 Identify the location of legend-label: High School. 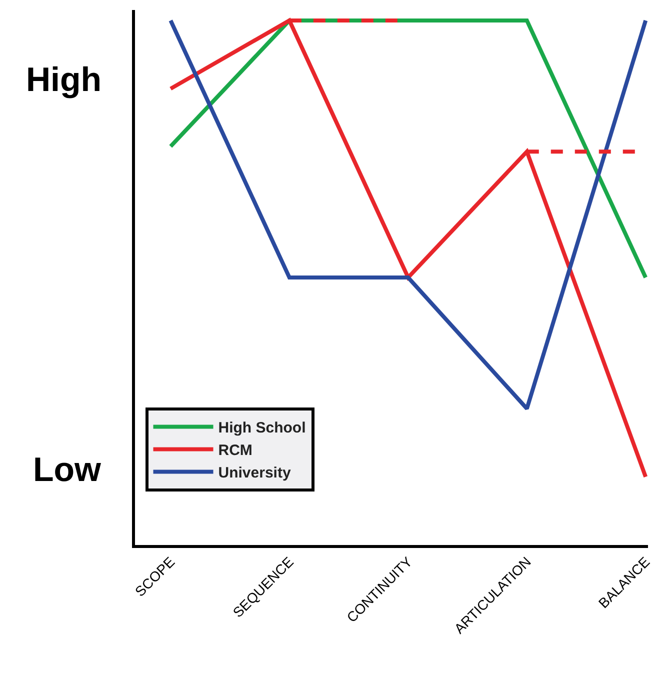
(262, 428).